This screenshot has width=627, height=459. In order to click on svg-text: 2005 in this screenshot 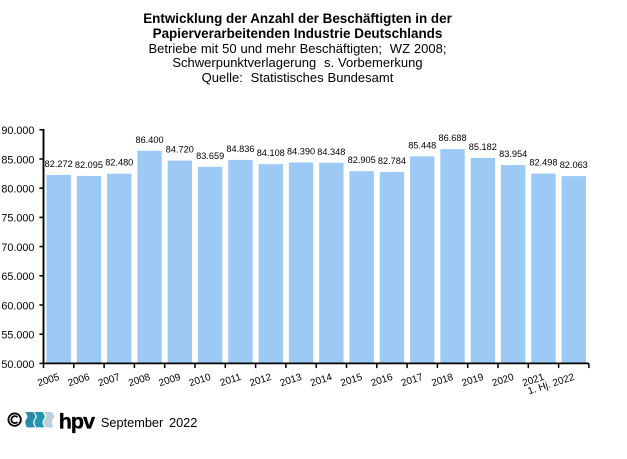, I will do `click(48, 380)`.